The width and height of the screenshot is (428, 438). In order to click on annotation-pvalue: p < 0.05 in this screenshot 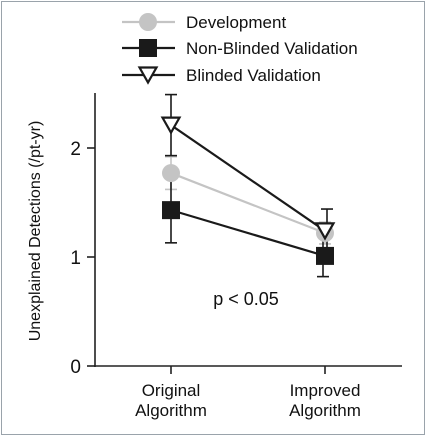, I will do `click(246, 299)`.